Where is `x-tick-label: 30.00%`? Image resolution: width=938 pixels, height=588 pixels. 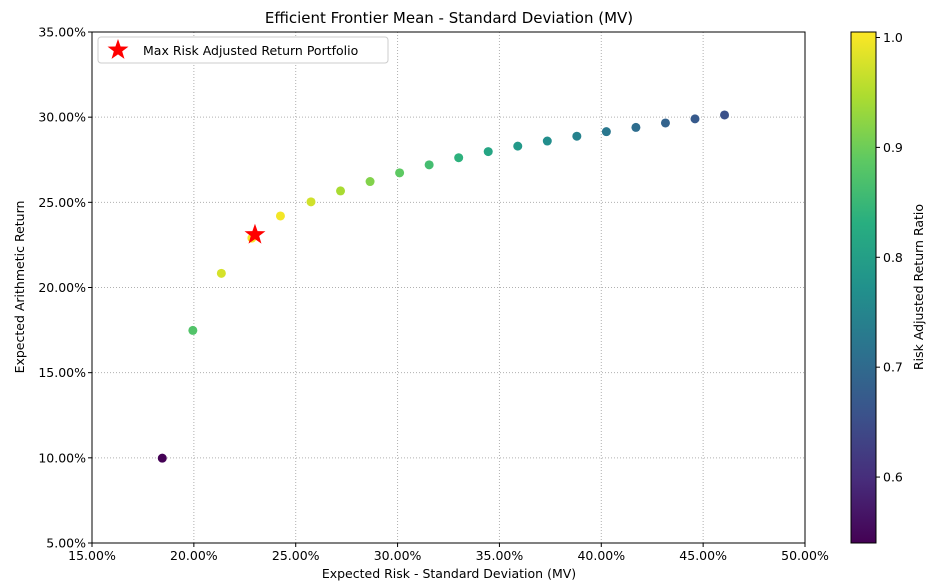 x-tick-label: 30.00% is located at coordinates (398, 555).